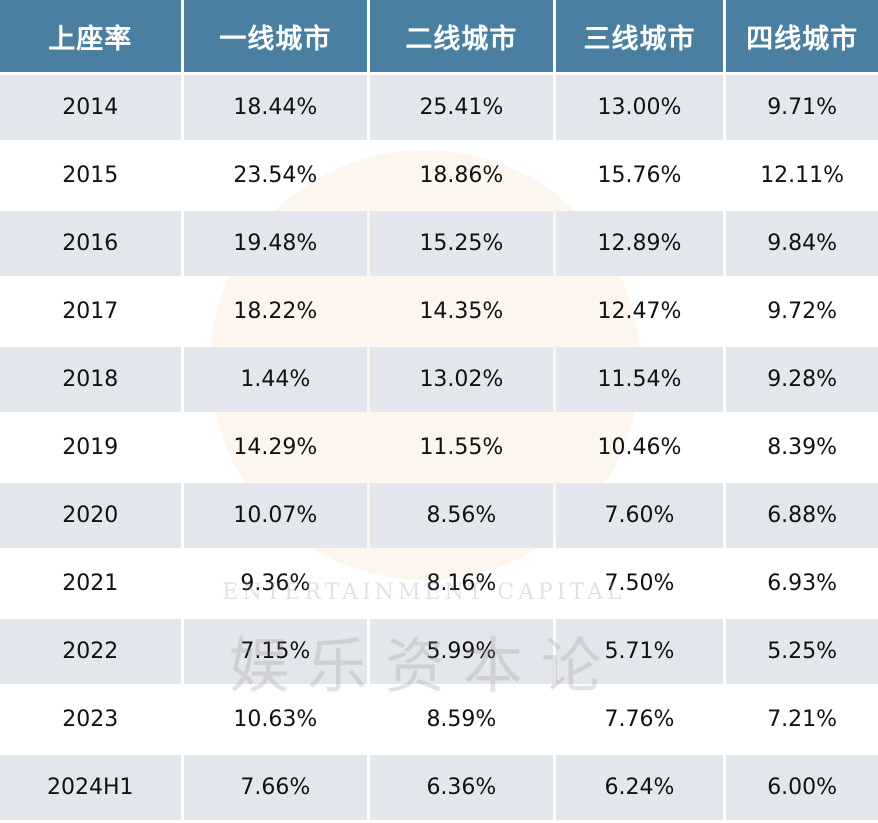 The height and width of the screenshot is (823, 878). I want to click on table-row: 2020 10.07% 8.56% 7.60% 6.88%, so click(439, 515).